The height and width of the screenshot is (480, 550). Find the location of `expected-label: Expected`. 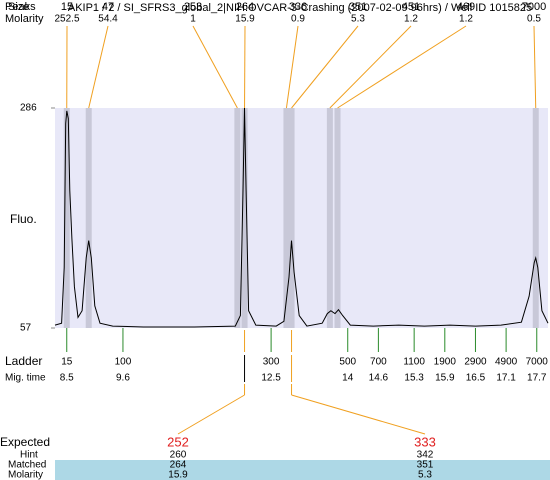

expected-label: Expected is located at coordinates (25, 442).